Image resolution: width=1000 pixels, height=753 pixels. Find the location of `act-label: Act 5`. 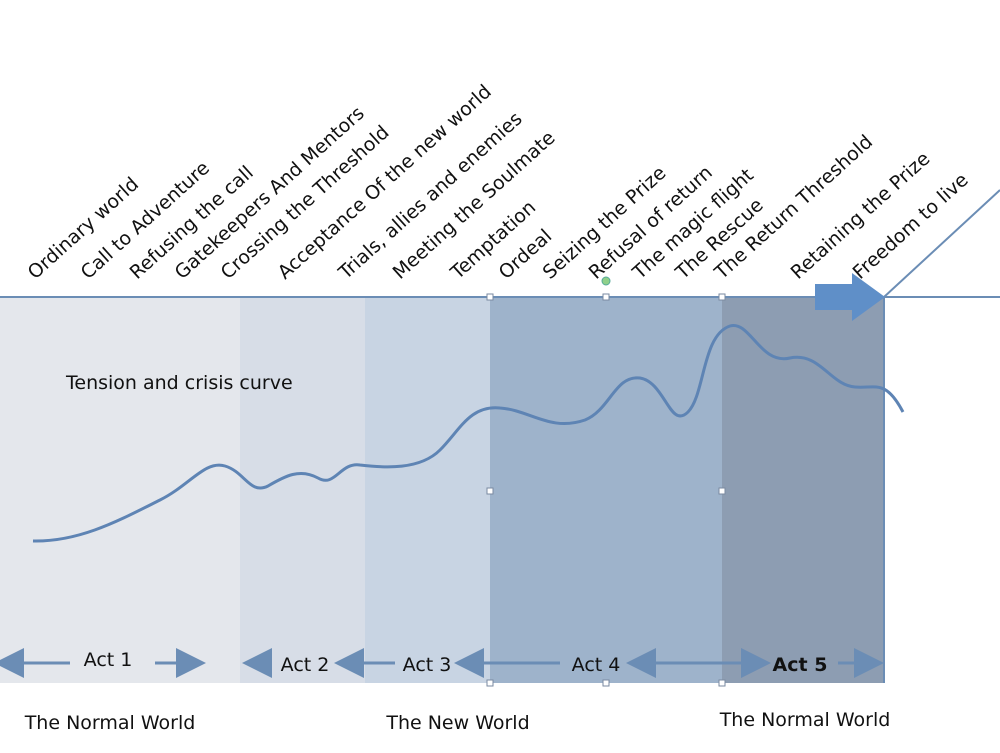

act-label: Act 5 is located at coordinates (800, 665).